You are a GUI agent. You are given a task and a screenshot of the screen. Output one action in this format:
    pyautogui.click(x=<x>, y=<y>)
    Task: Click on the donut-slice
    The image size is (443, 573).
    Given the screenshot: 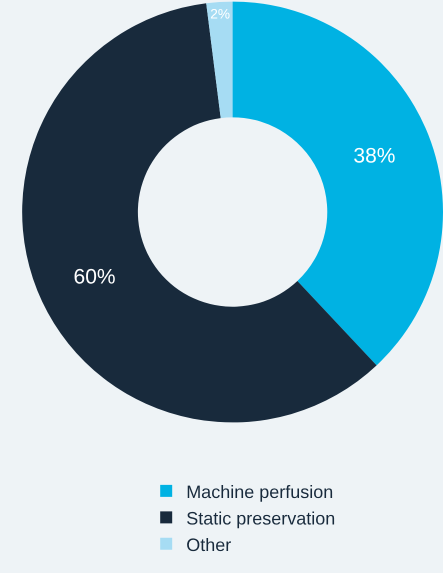 What is the action you would take?
    pyautogui.click(x=219, y=60)
    